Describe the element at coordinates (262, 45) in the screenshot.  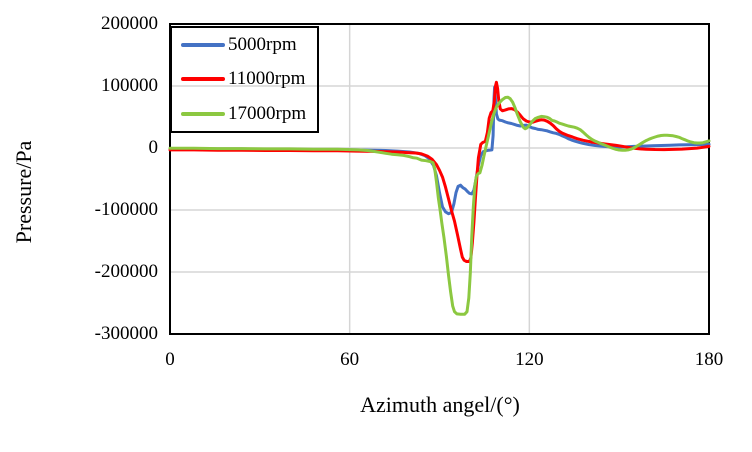
I see `legend-label-5000rpm: 5000rpm` at that location.